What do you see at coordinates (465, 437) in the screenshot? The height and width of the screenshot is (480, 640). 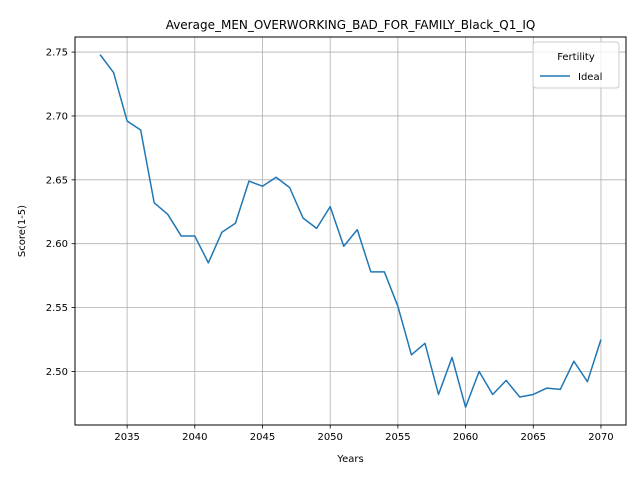 I see `x-tick-label: 2060` at bounding box center [465, 437].